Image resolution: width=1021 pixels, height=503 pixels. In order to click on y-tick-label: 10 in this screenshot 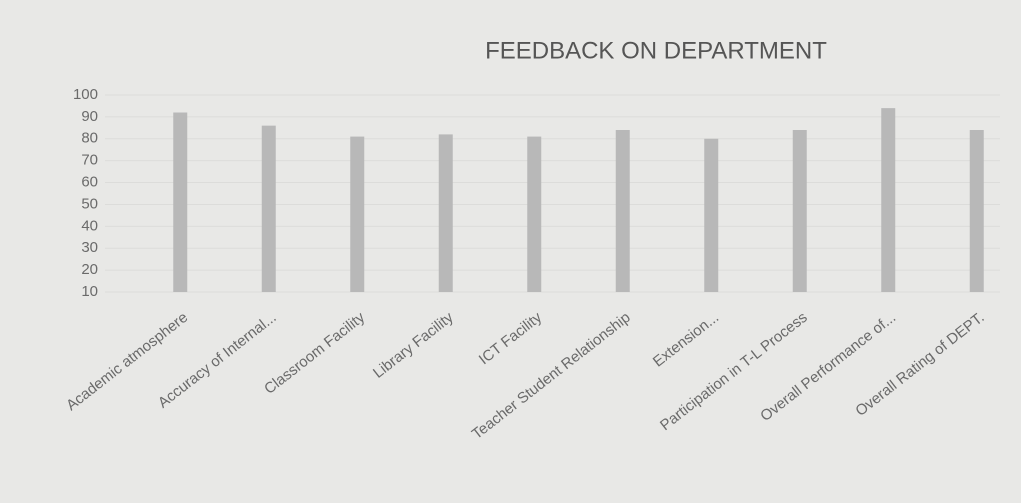, I will do `click(89, 291)`.